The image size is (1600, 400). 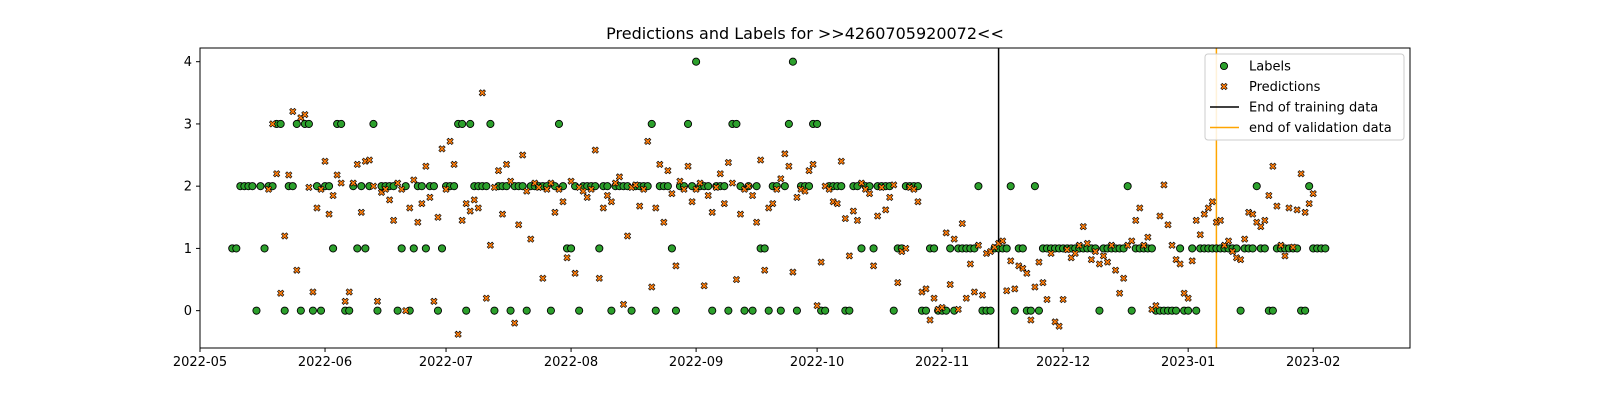 What do you see at coordinates (200, 362) in the screenshot?
I see `x-tick-label: 2022-05` at bounding box center [200, 362].